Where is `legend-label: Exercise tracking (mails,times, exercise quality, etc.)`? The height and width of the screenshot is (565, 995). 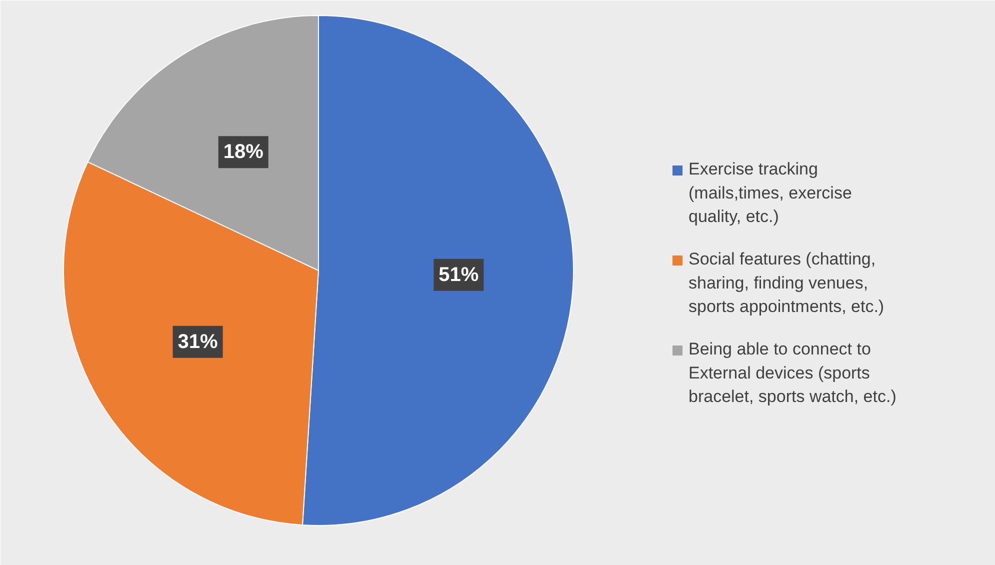
legend-label: Exercise tracking (mails,times, exercise quality, etc.) is located at coordinates (770, 193).